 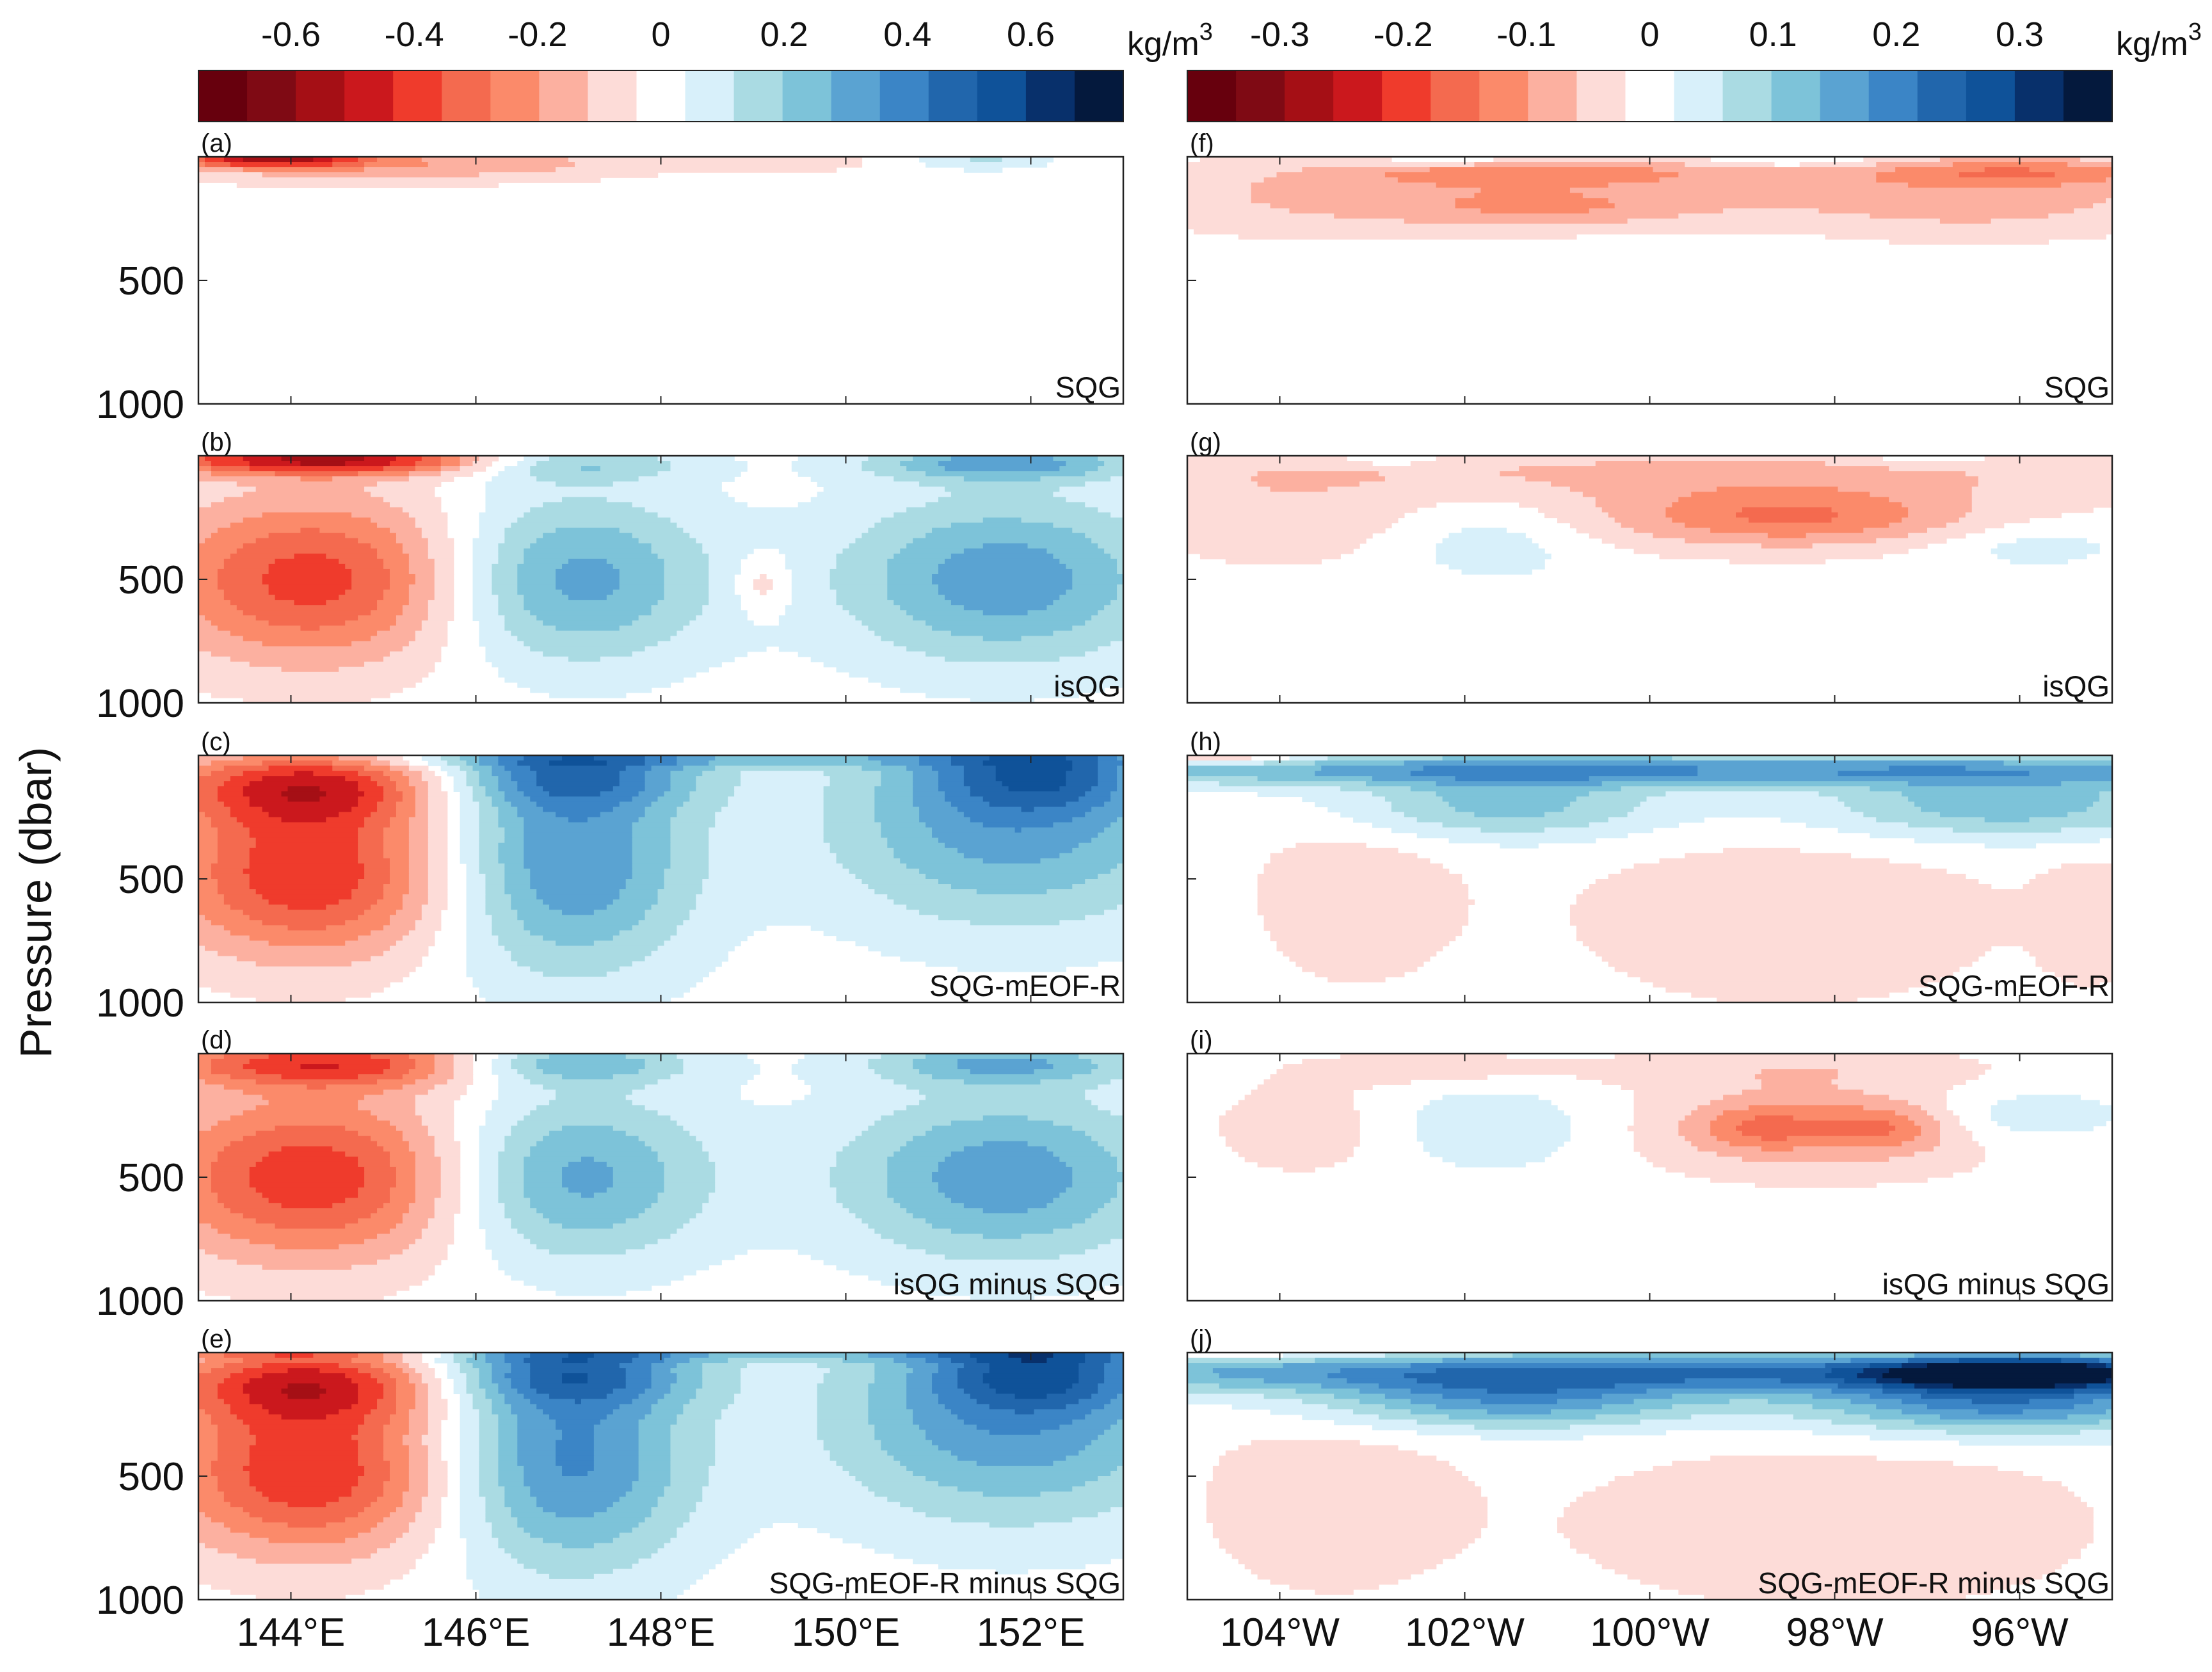 What do you see at coordinates (140, 1302) in the screenshot?
I see `y-tick-label: 1000` at bounding box center [140, 1302].